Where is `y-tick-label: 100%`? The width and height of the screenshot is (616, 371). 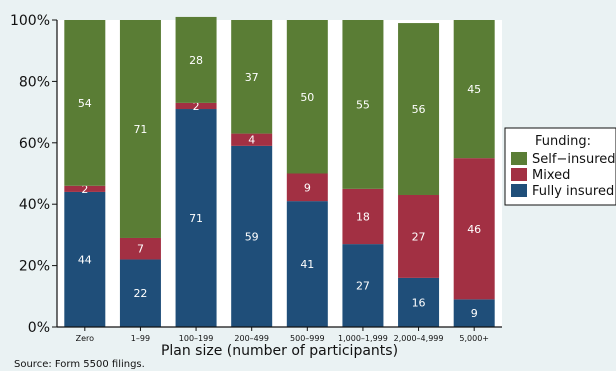
y-tick-label: 100% is located at coordinates (30, 21).